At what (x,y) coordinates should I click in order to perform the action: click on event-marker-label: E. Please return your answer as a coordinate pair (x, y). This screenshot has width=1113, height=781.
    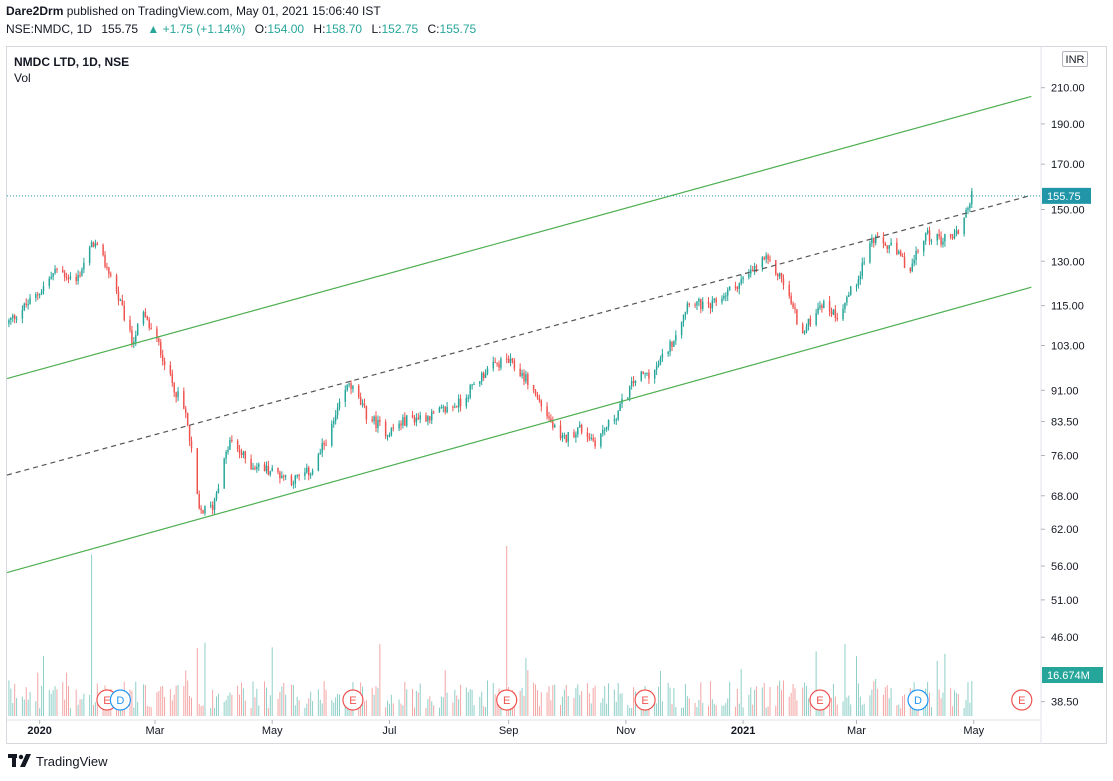
    Looking at the image, I should click on (644, 701).